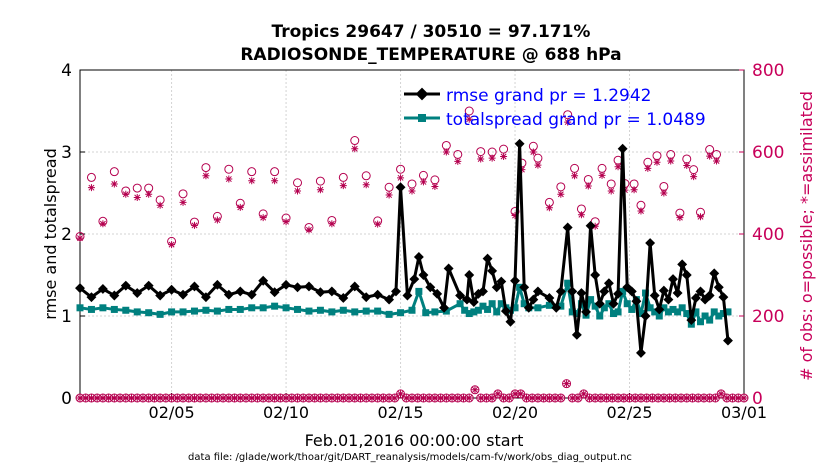  I want to click on y-right-tick-label: 800, so click(768, 71).